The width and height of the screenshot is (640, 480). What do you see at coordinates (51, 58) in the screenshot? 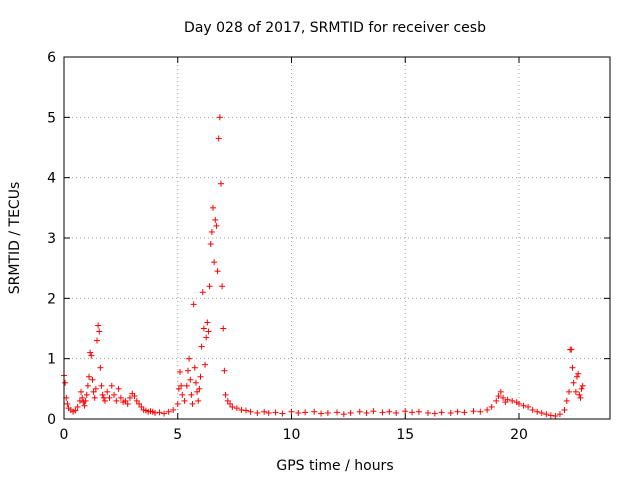
I see `y-tick-label: 6` at bounding box center [51, 58].